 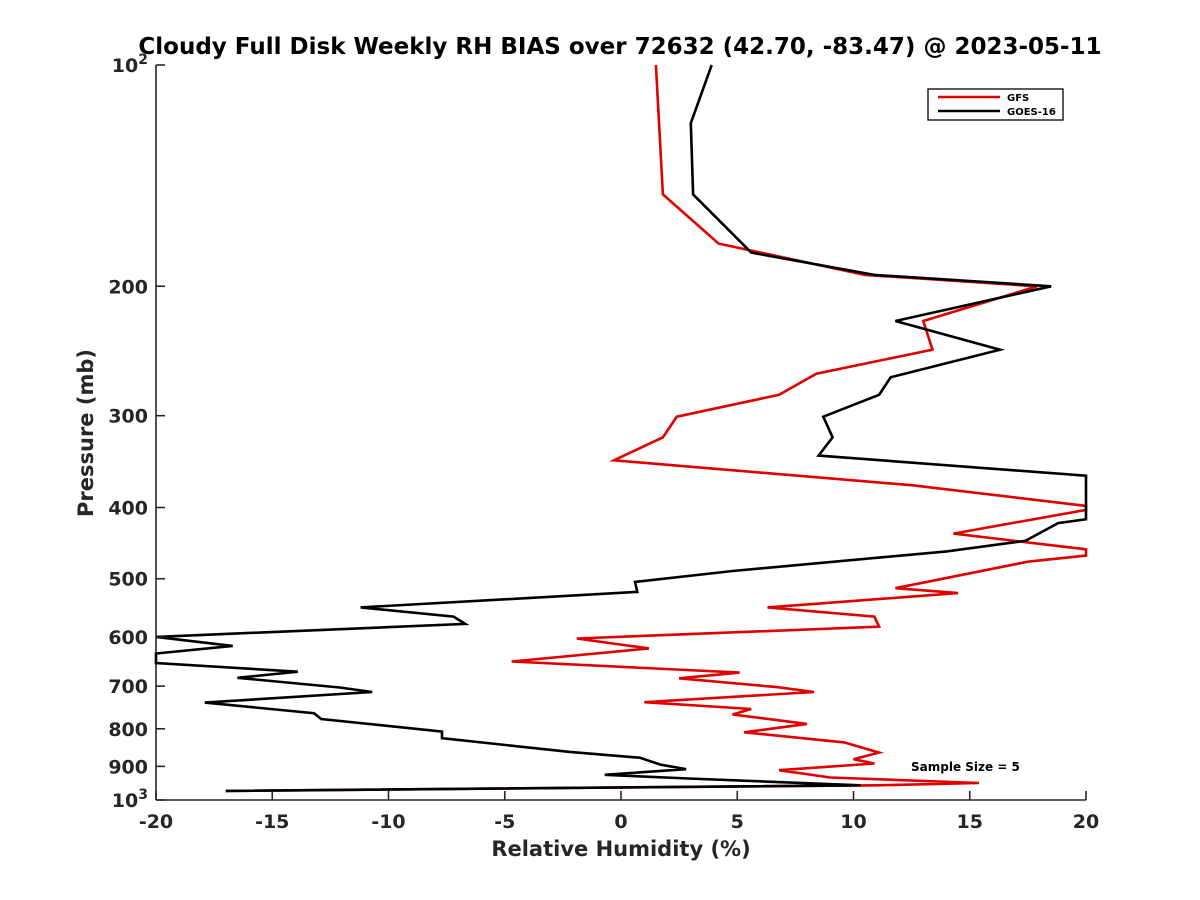 I want to click on legend: GFS GOES-16, so click(x=995, y=104).